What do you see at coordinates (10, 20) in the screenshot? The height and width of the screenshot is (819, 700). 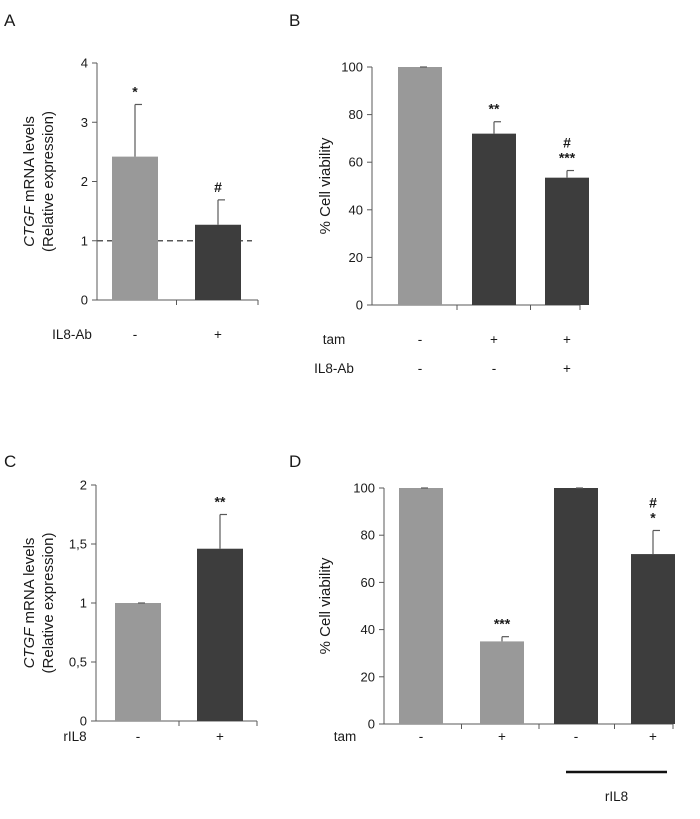 I see `panel-letter: A` at bounding box center [10, 20].